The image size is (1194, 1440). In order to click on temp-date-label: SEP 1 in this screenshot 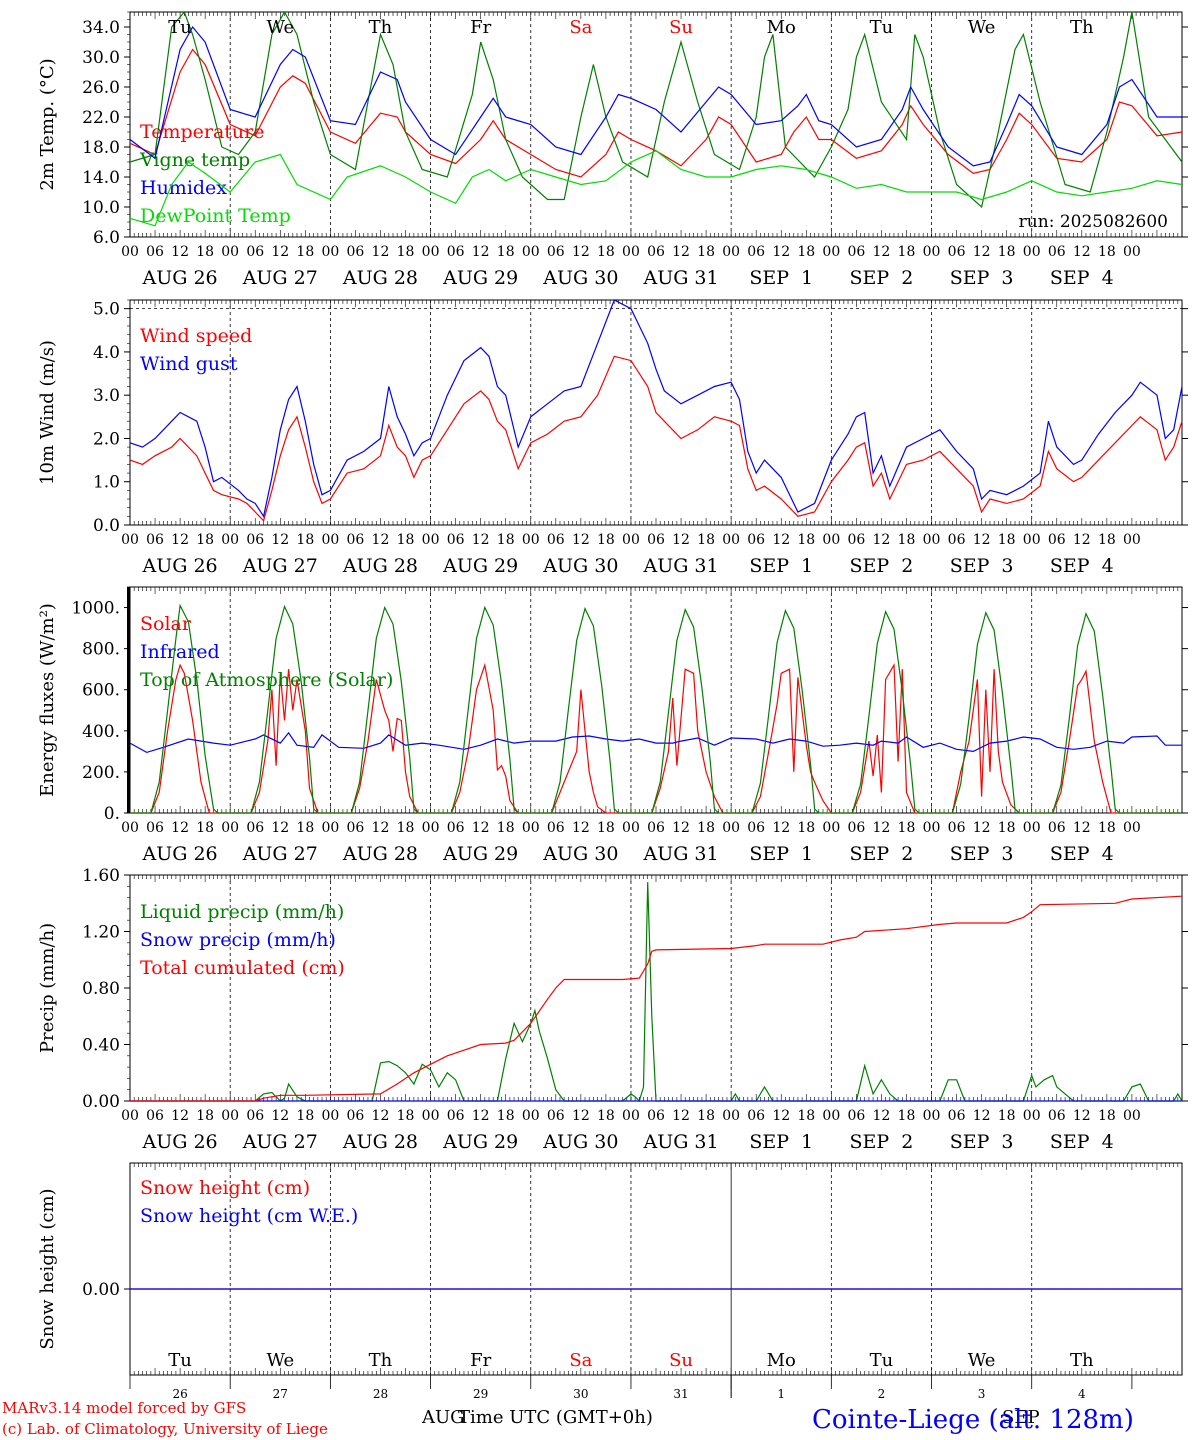, I will do `click(781, 278)`.